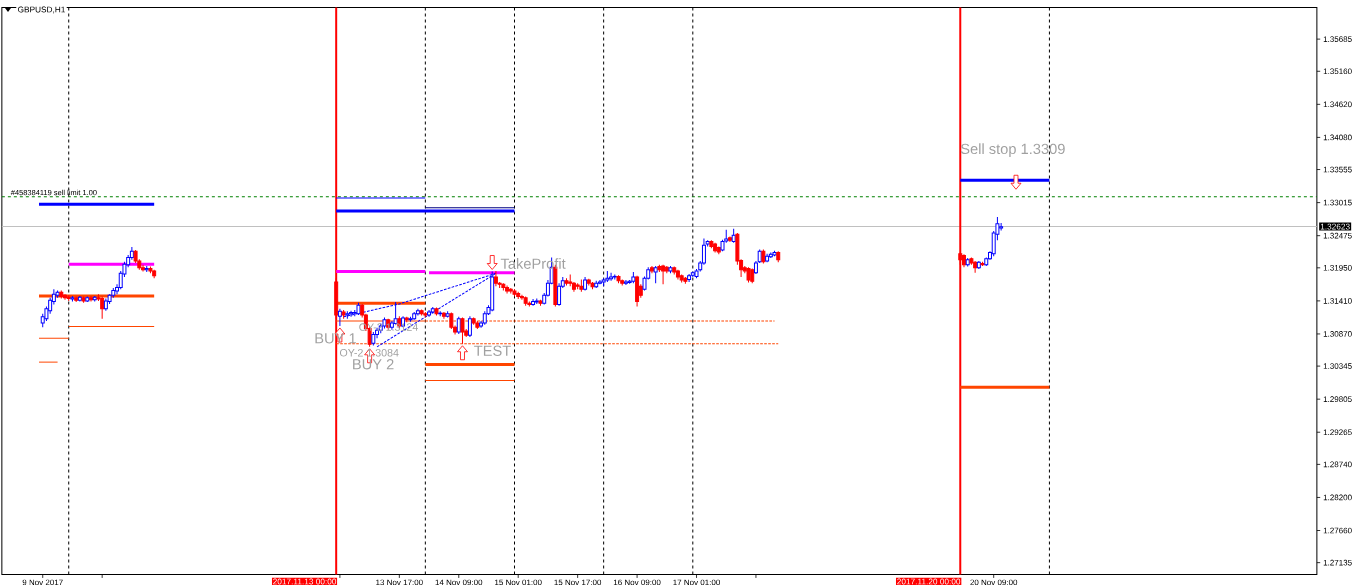  What do you see at coordinates (518, 582) in the screenshot?
I see `x-tick-label: 15 Nov 01:00` at bounding box center [518, 582].